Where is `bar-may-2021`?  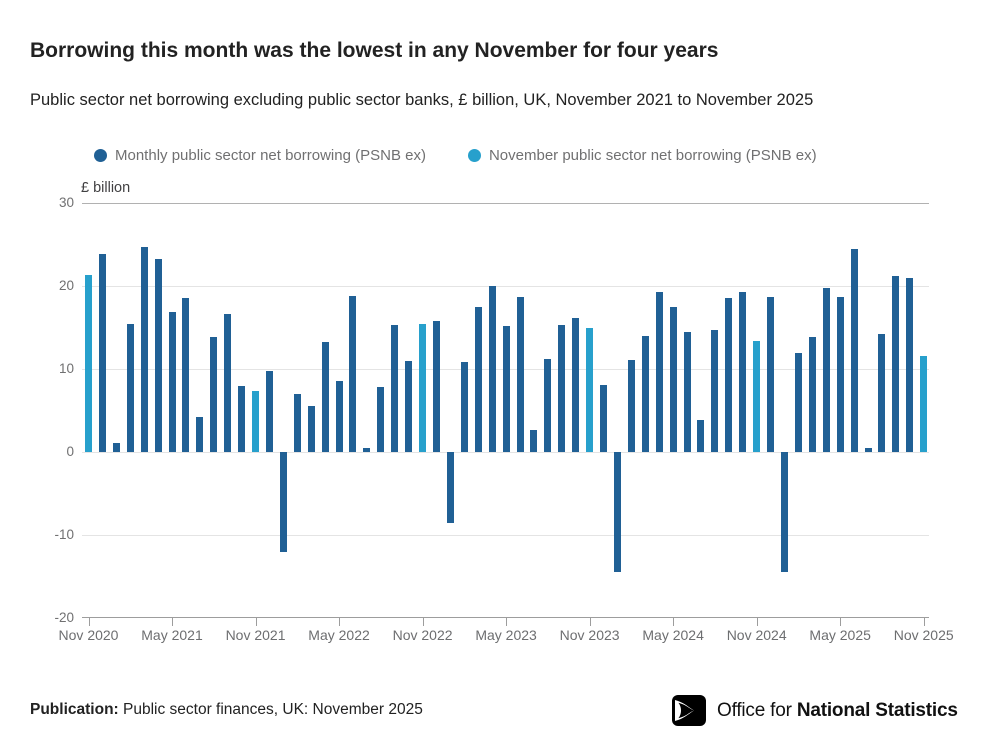 bar-may-2021 is located at coordinates (172, 381).